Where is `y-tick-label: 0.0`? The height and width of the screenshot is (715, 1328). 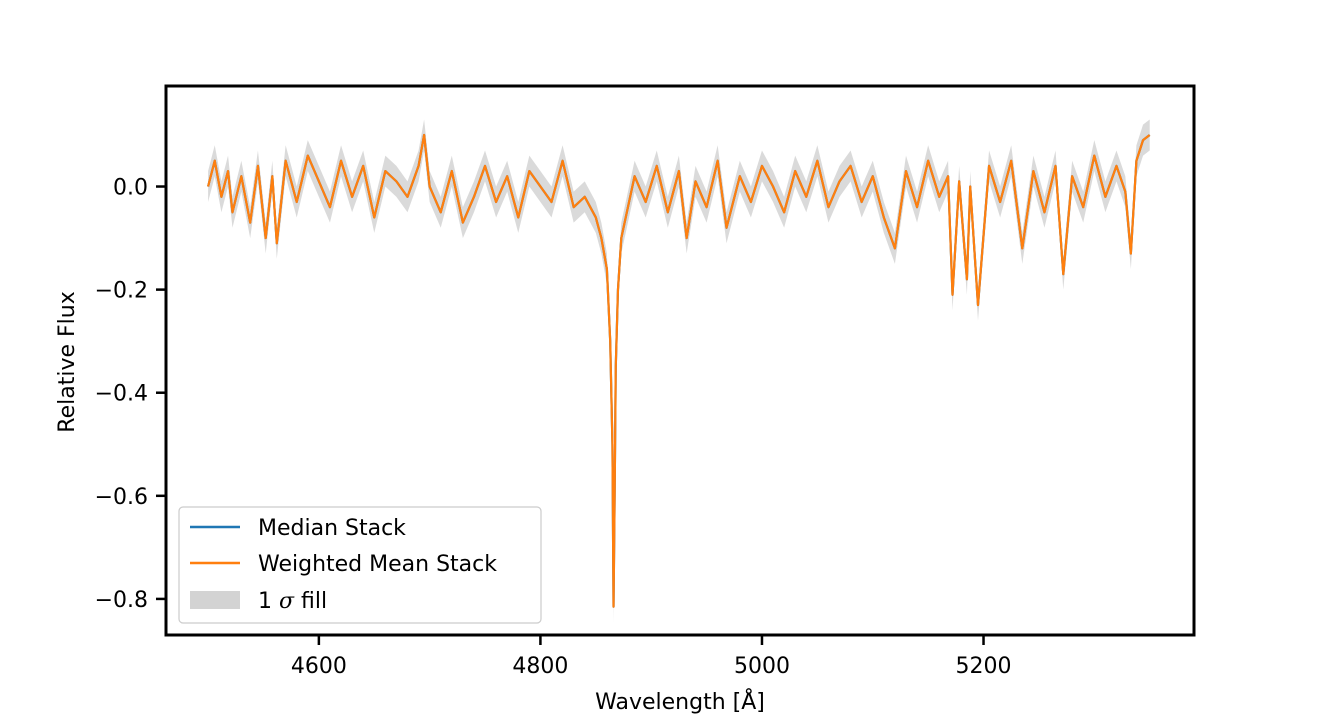
y-tick-label: 0.0 is located at coordinates (130, 188).